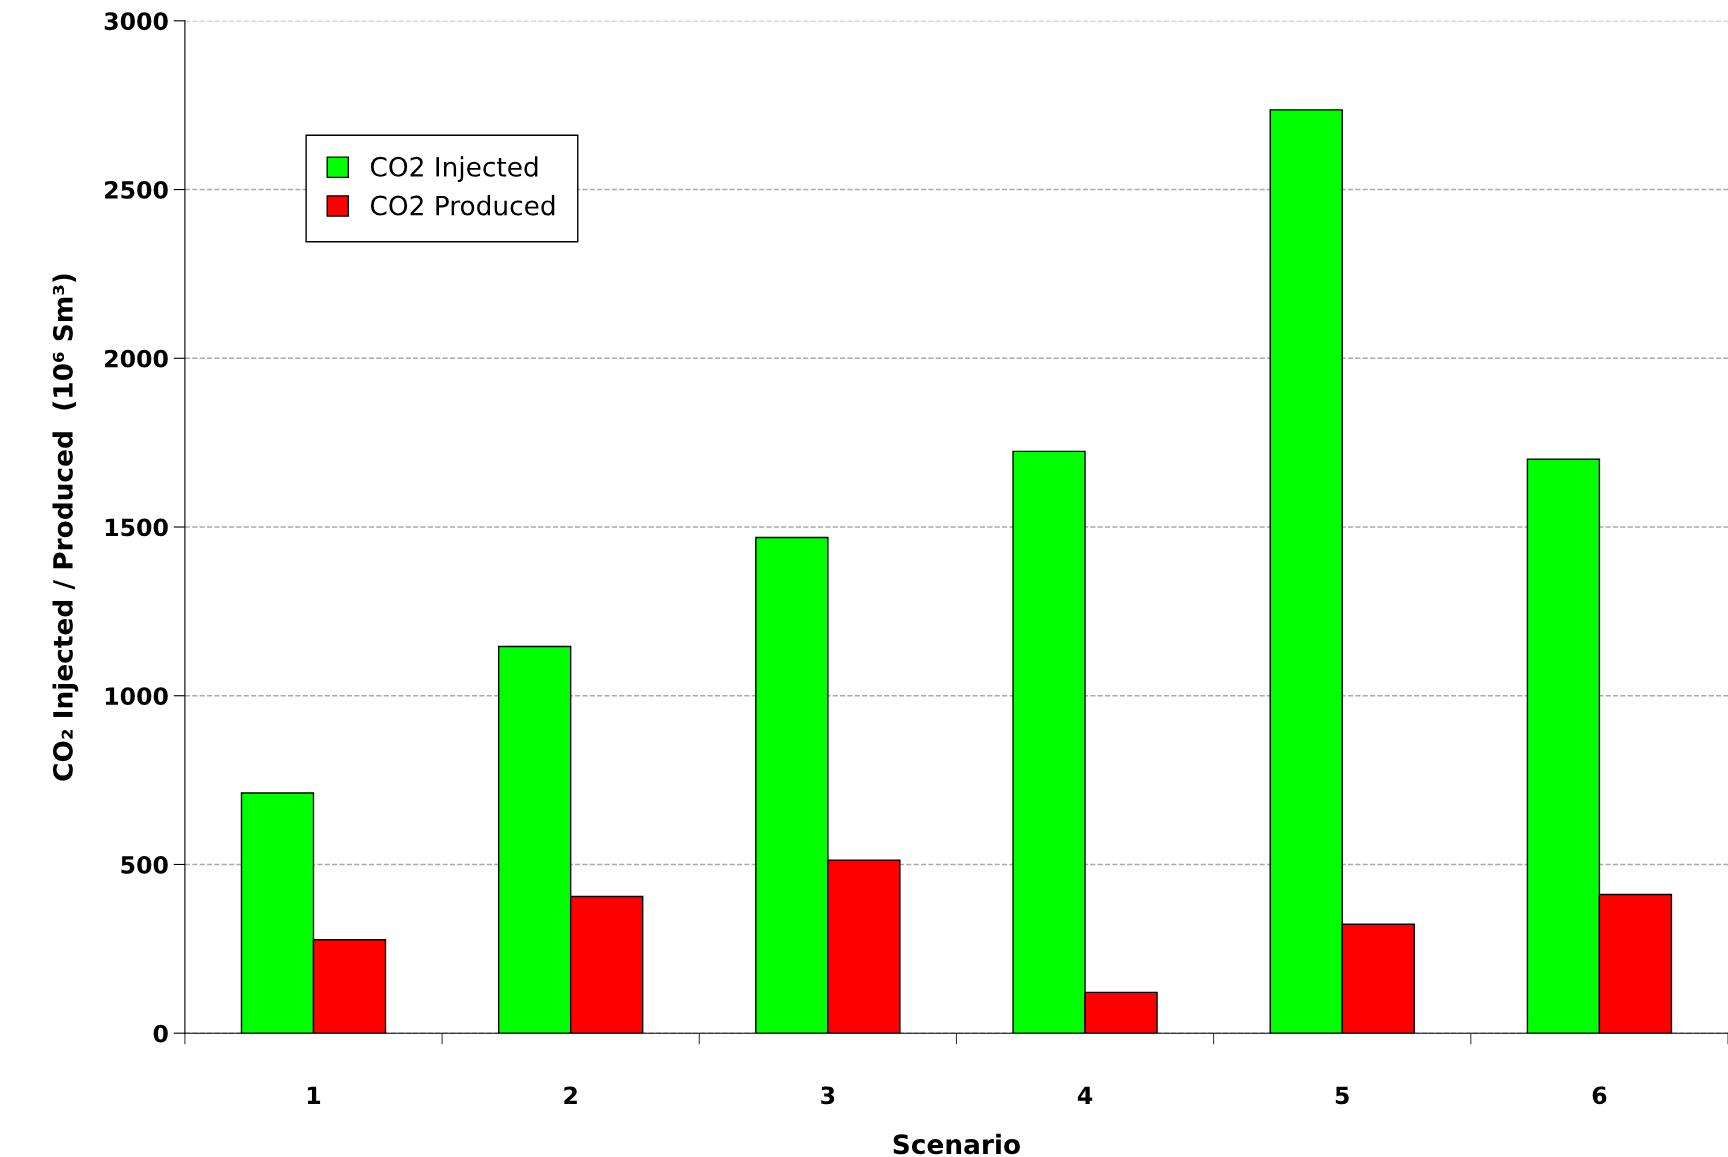 The height and width of the screenshot is (1157, 1728). What do you see at coordinates (956, 1144) in the screenshot?
I see `x-axis-title: Scenario` at bounding box center [956, 1144].